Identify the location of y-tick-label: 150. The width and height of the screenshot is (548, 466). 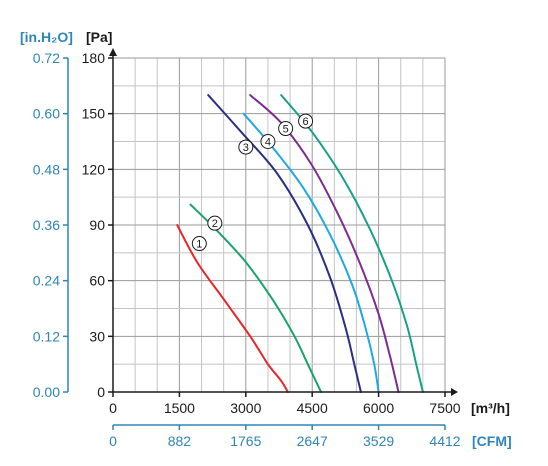
(94, 114).